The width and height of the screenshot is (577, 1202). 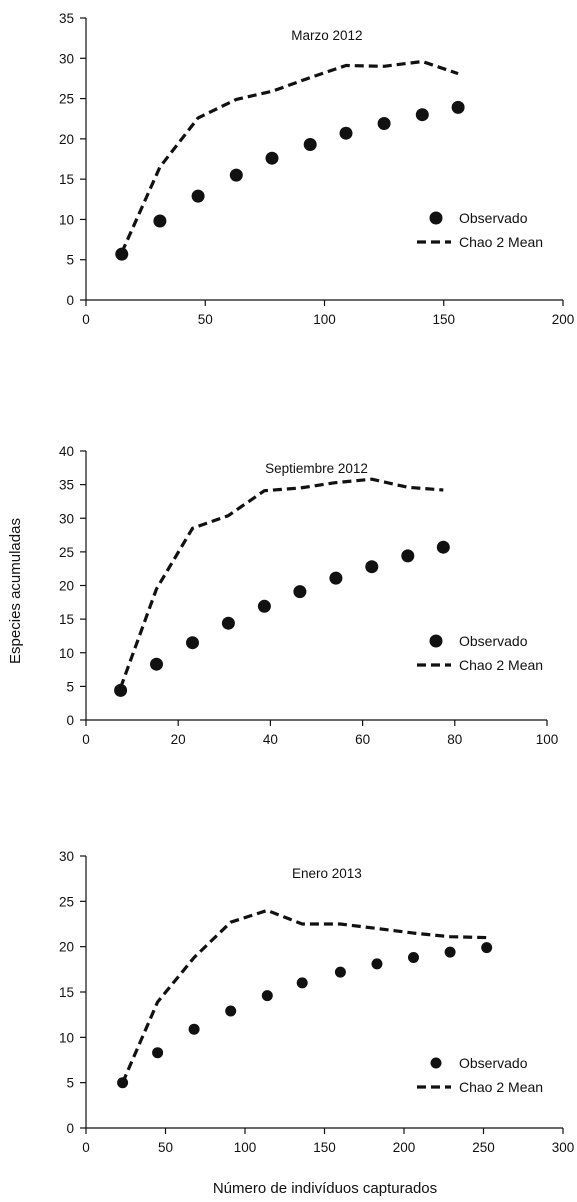 I want to click on y-tick-label: 40, so click(x=66, y=451).